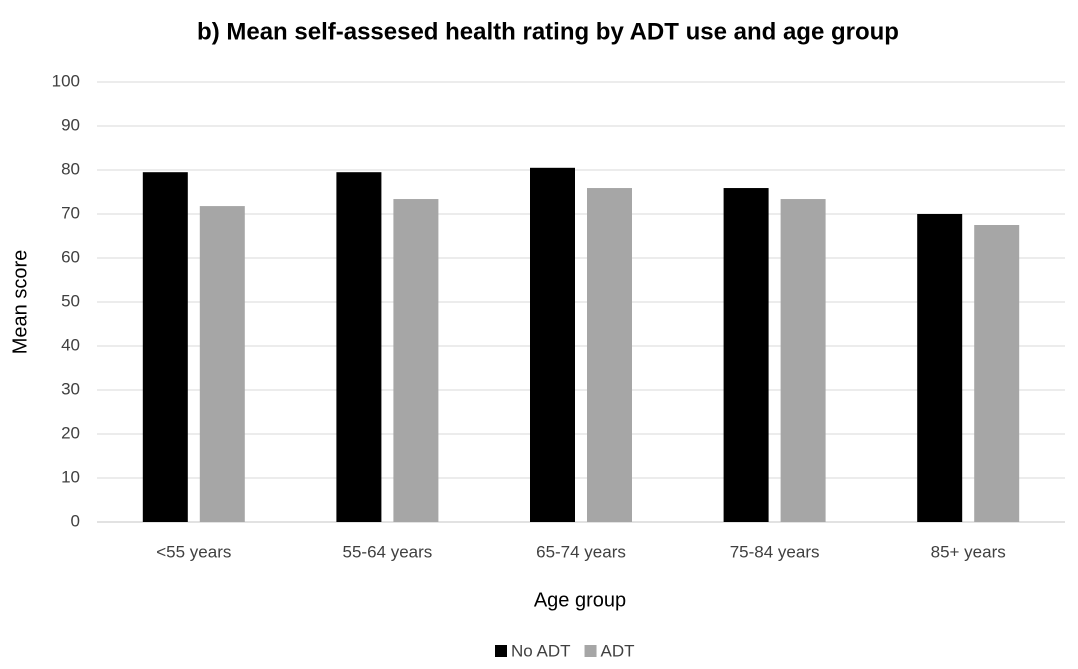 Image resolution: width=1078 pixels, height=669 pixels. Describe the element at coordinates (193, 551) in the screenshot. I see `x-tick-label: <55 years` at that location.